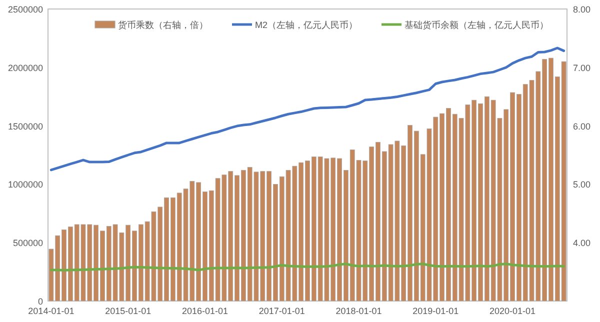 The image size is (600, 322). Describe the element at coordinates (163, 25) in the screenshot. I see `legend-label: 货币乘数（右轴，倍）` at that location.